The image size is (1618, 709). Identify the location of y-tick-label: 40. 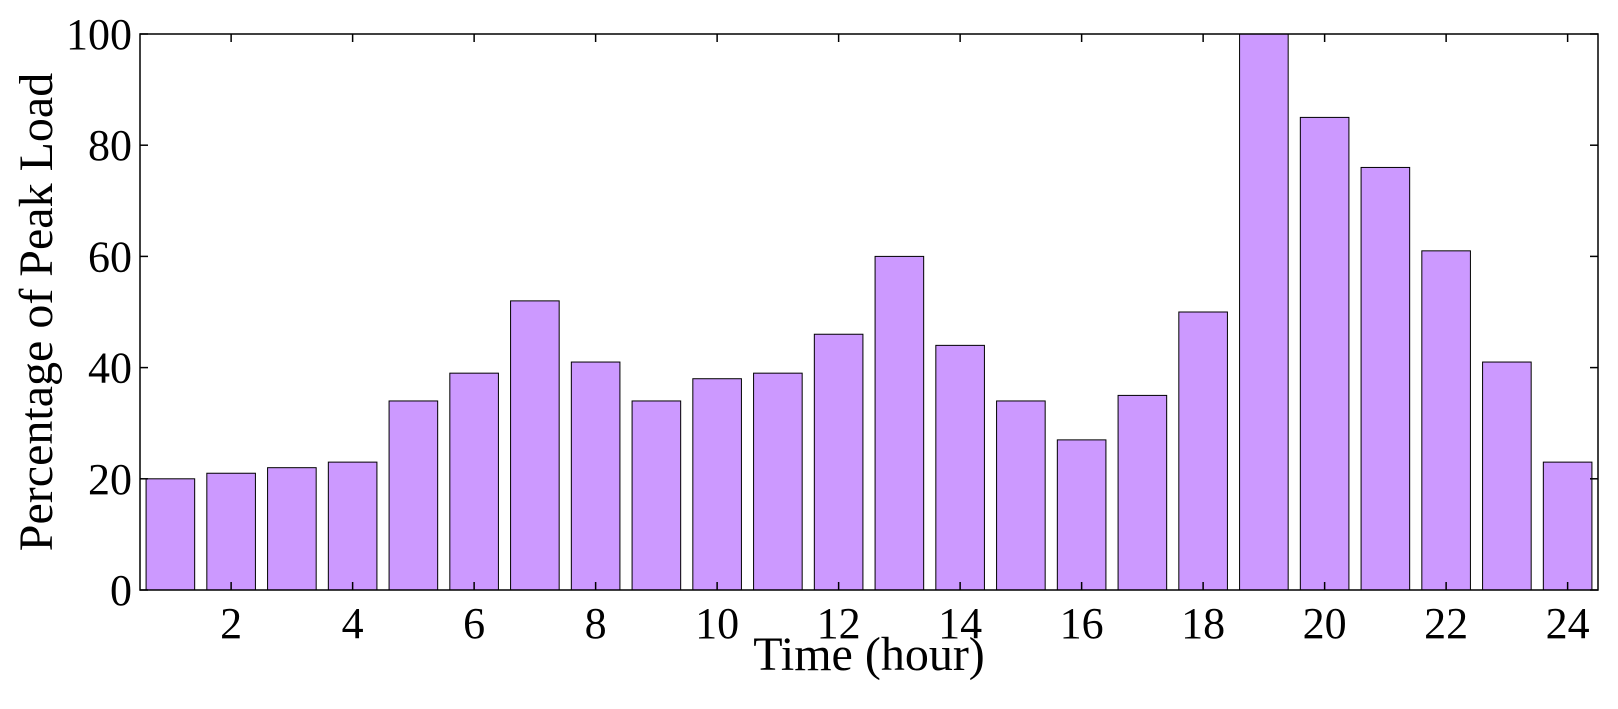
(110, 368).